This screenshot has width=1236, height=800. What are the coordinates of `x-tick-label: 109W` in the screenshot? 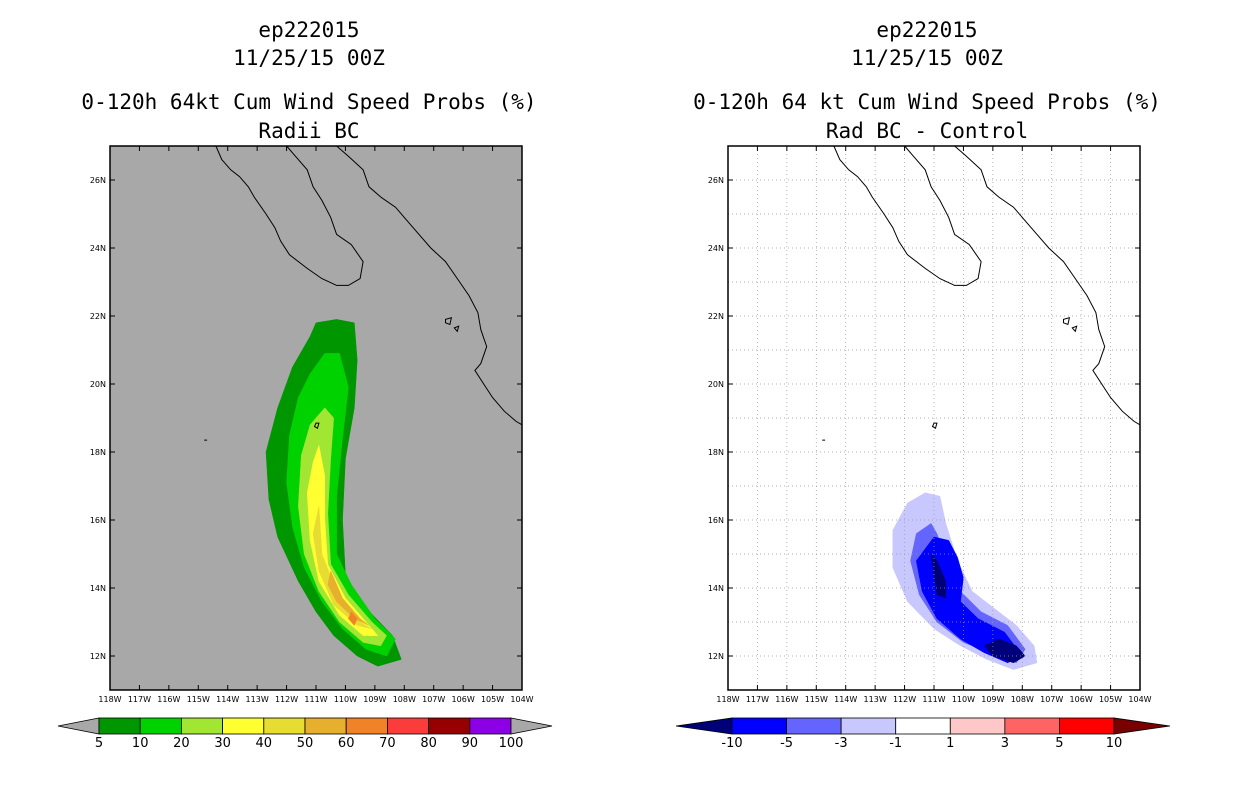 It's located at (992, 699).